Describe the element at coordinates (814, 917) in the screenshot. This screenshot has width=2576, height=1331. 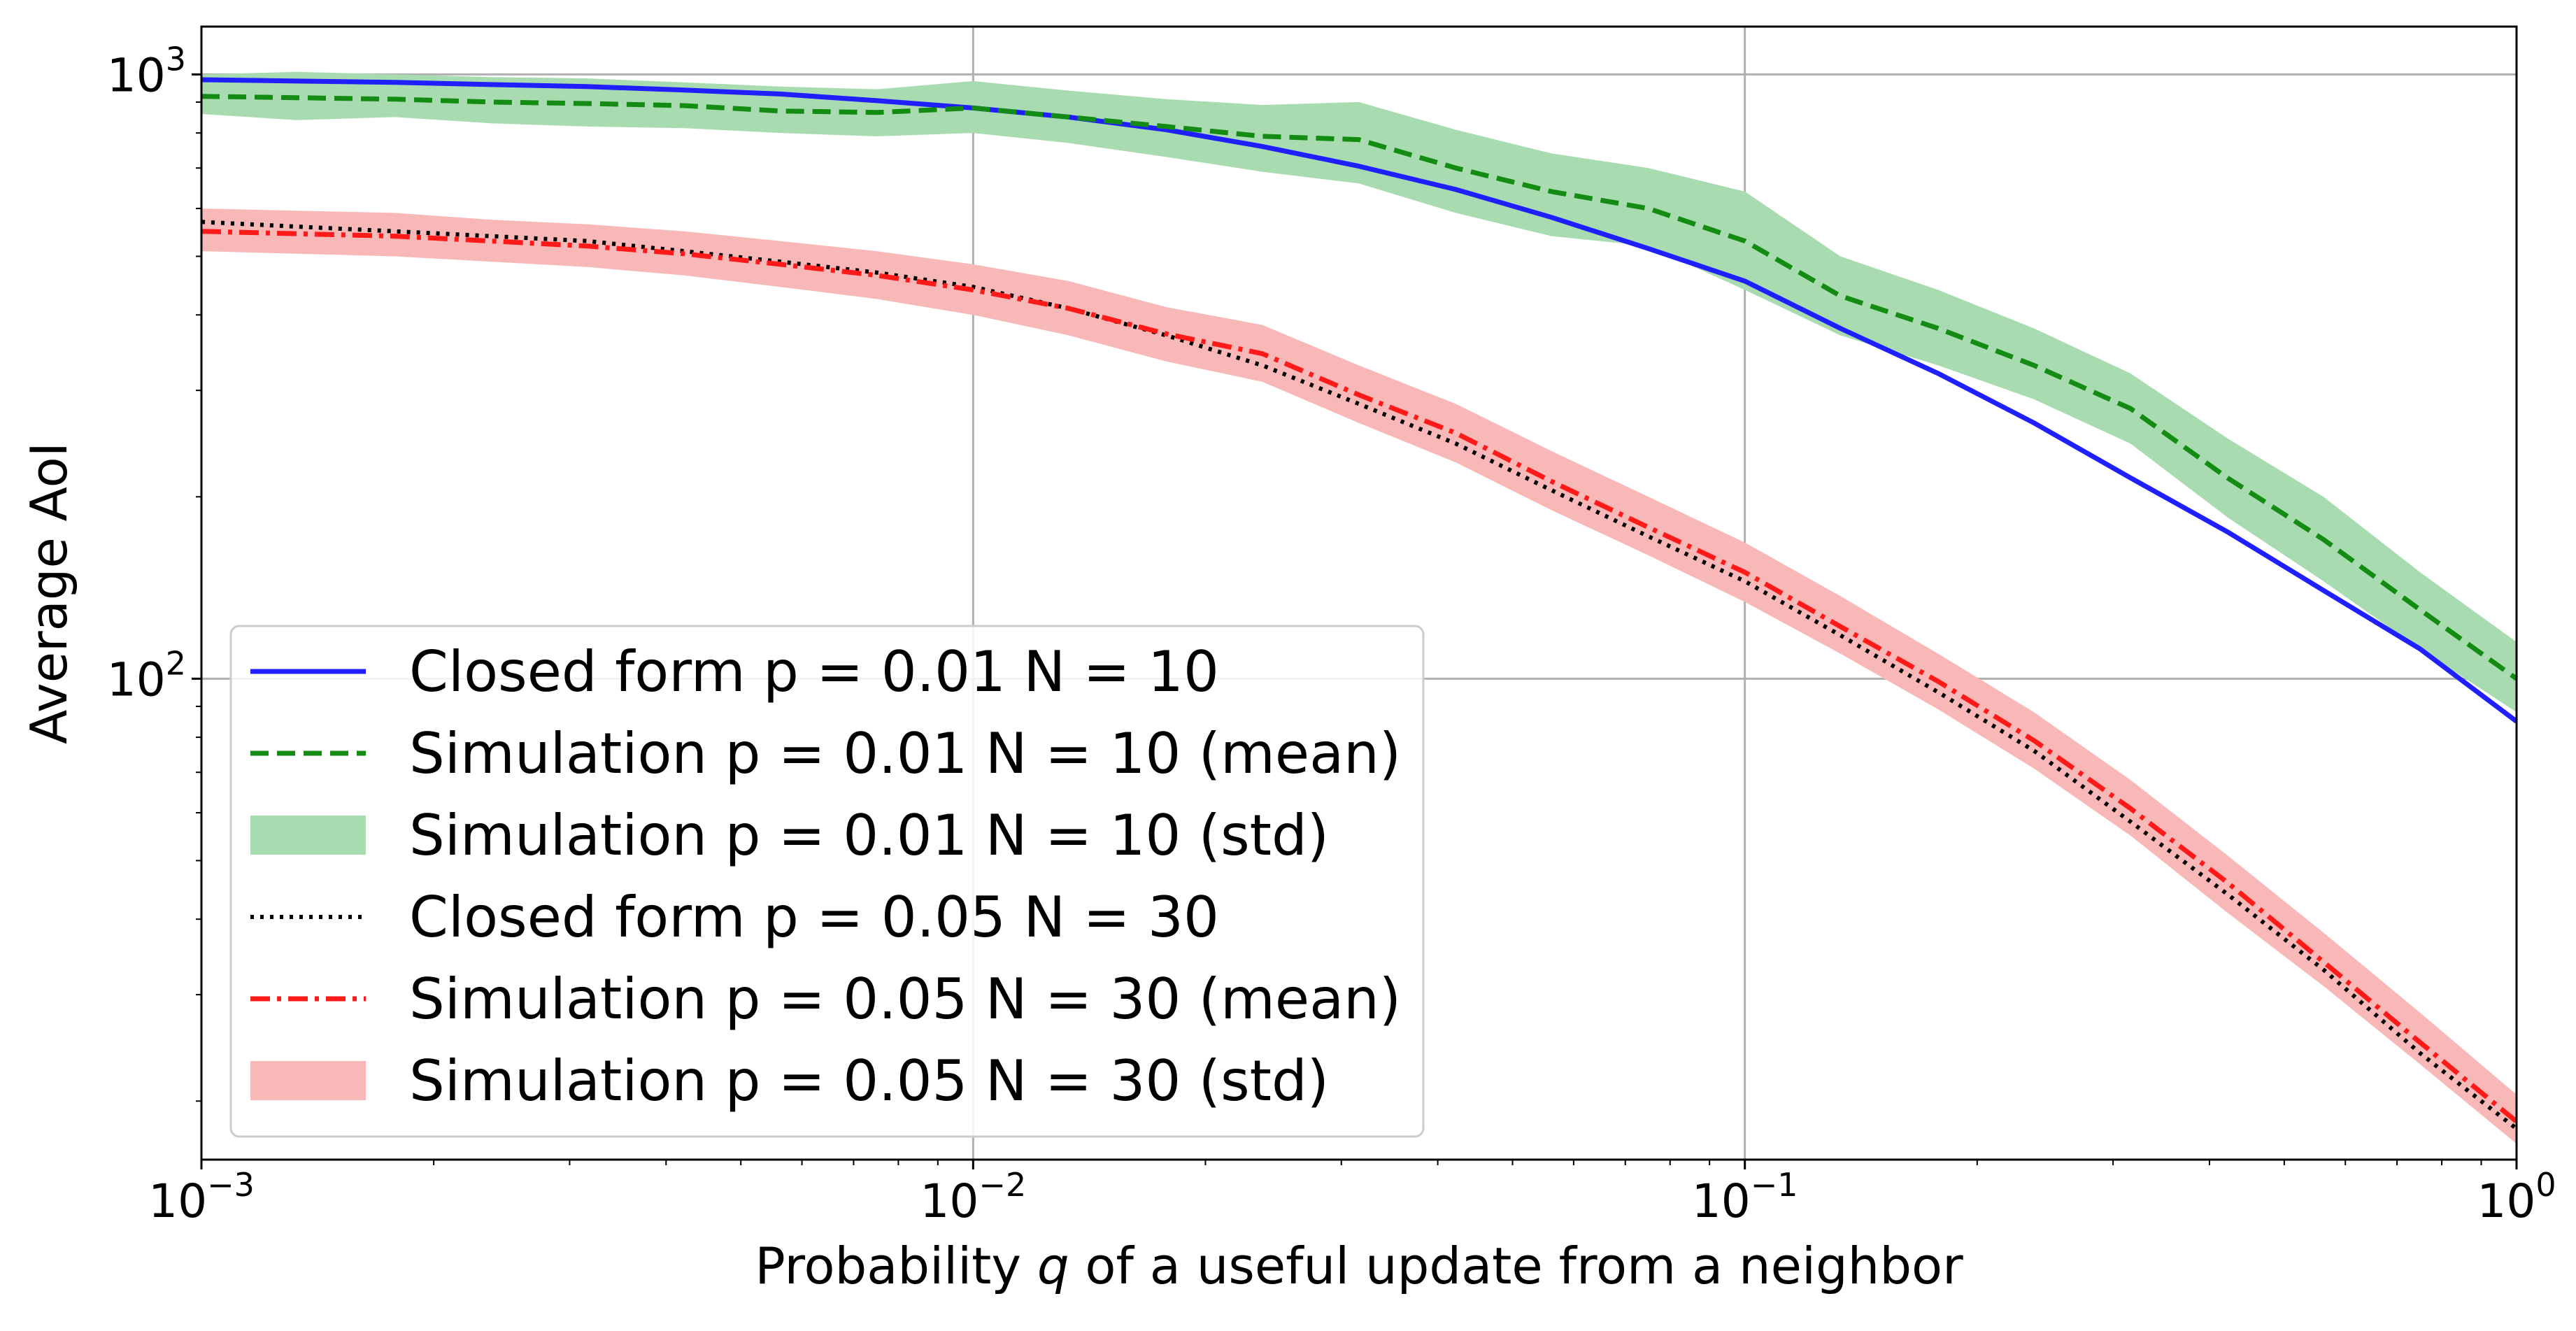
I see `legend-label-3: Closed form p = 0.05 N = 30` at that location.